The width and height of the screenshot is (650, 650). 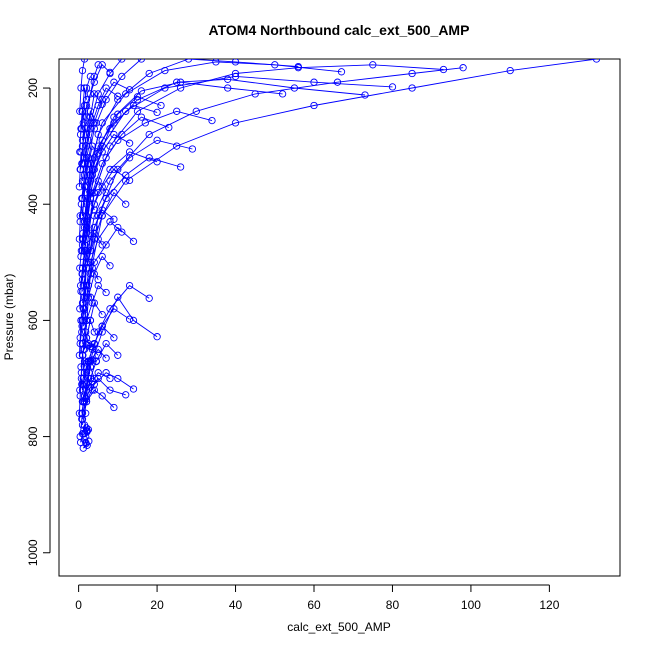 I want to click on x-tick-label: 0, so click(x=78, y=605).